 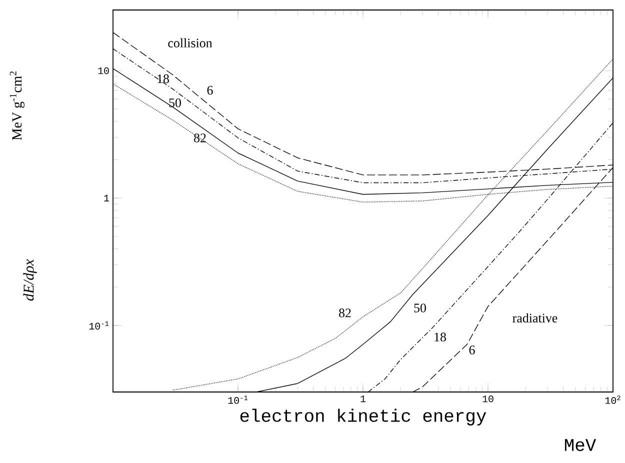 I want to click on x-tick-label: 1, so click(x=363, y=399).